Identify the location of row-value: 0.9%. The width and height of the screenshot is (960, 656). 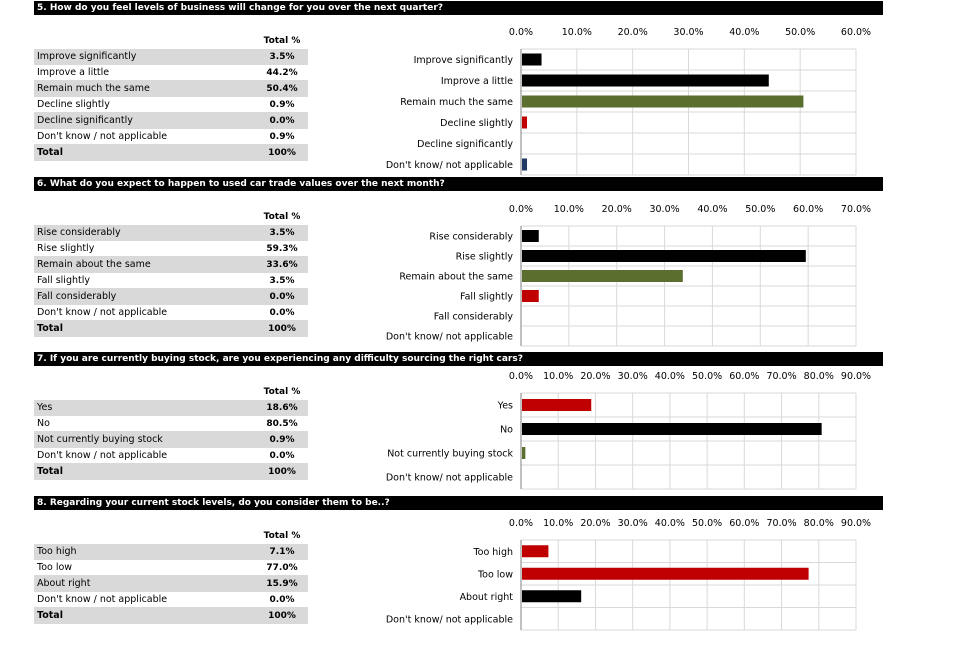
(282, 105).